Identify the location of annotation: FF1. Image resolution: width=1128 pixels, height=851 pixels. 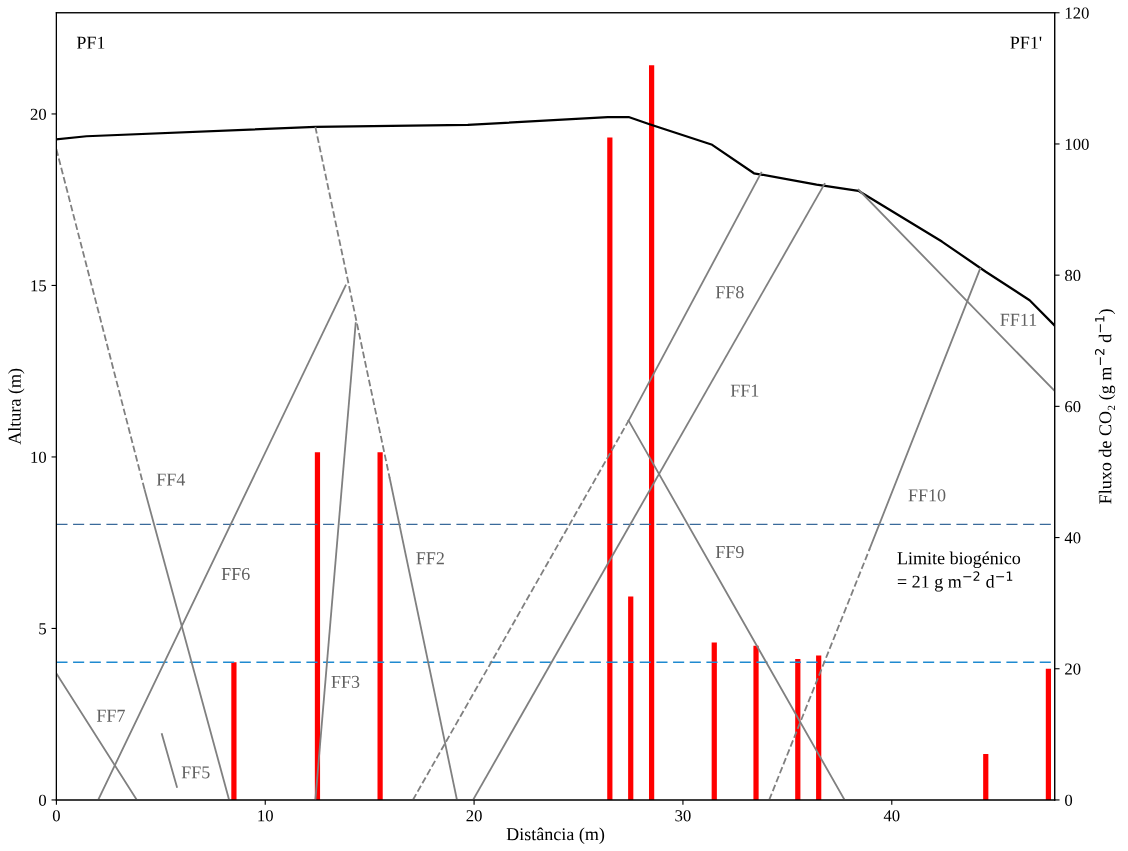
(744, 390).